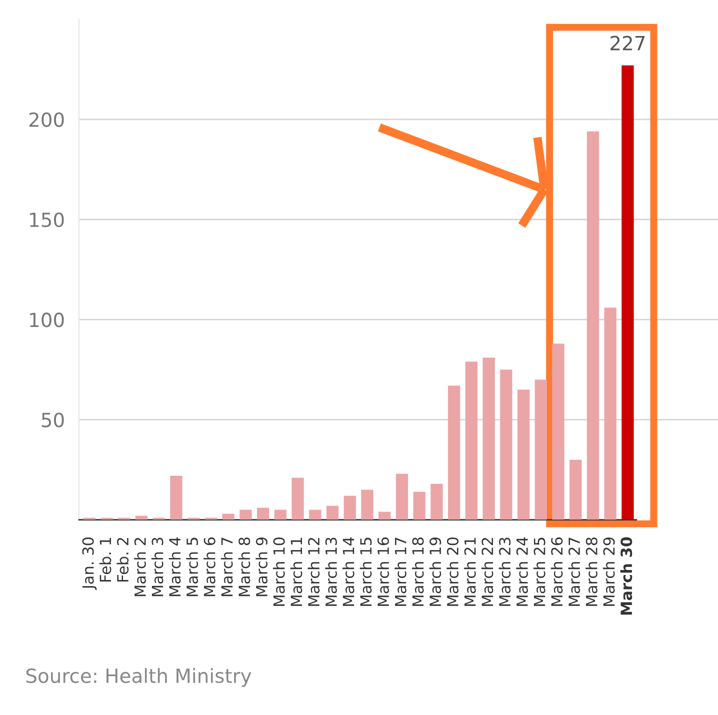  Describe the element at coordinates (47, 320) in the screenshot. I see `y-tick-label: 100` at that location.